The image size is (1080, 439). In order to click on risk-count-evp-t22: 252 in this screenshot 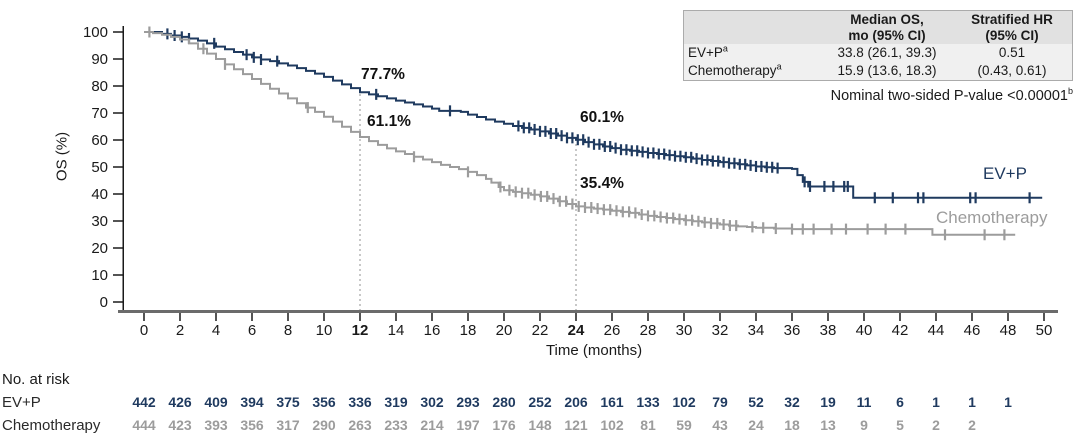, I will do `click(540, 402)`.